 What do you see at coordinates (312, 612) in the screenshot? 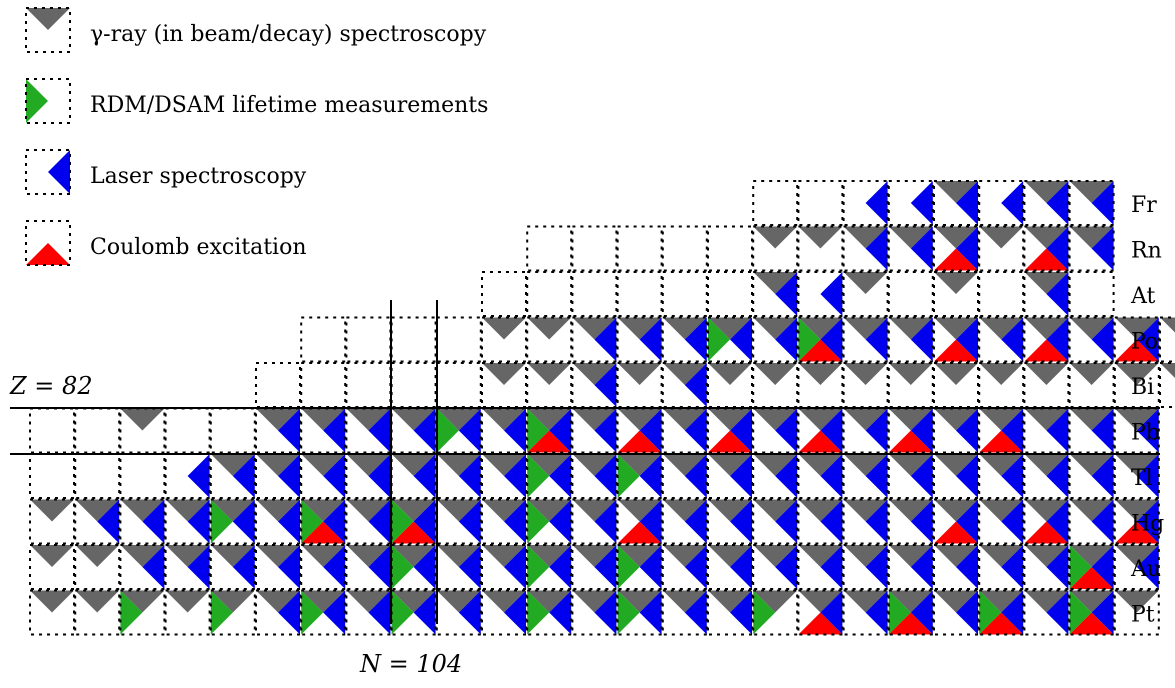
I see `lifetime-triangle` at bounding box center [312, 612].